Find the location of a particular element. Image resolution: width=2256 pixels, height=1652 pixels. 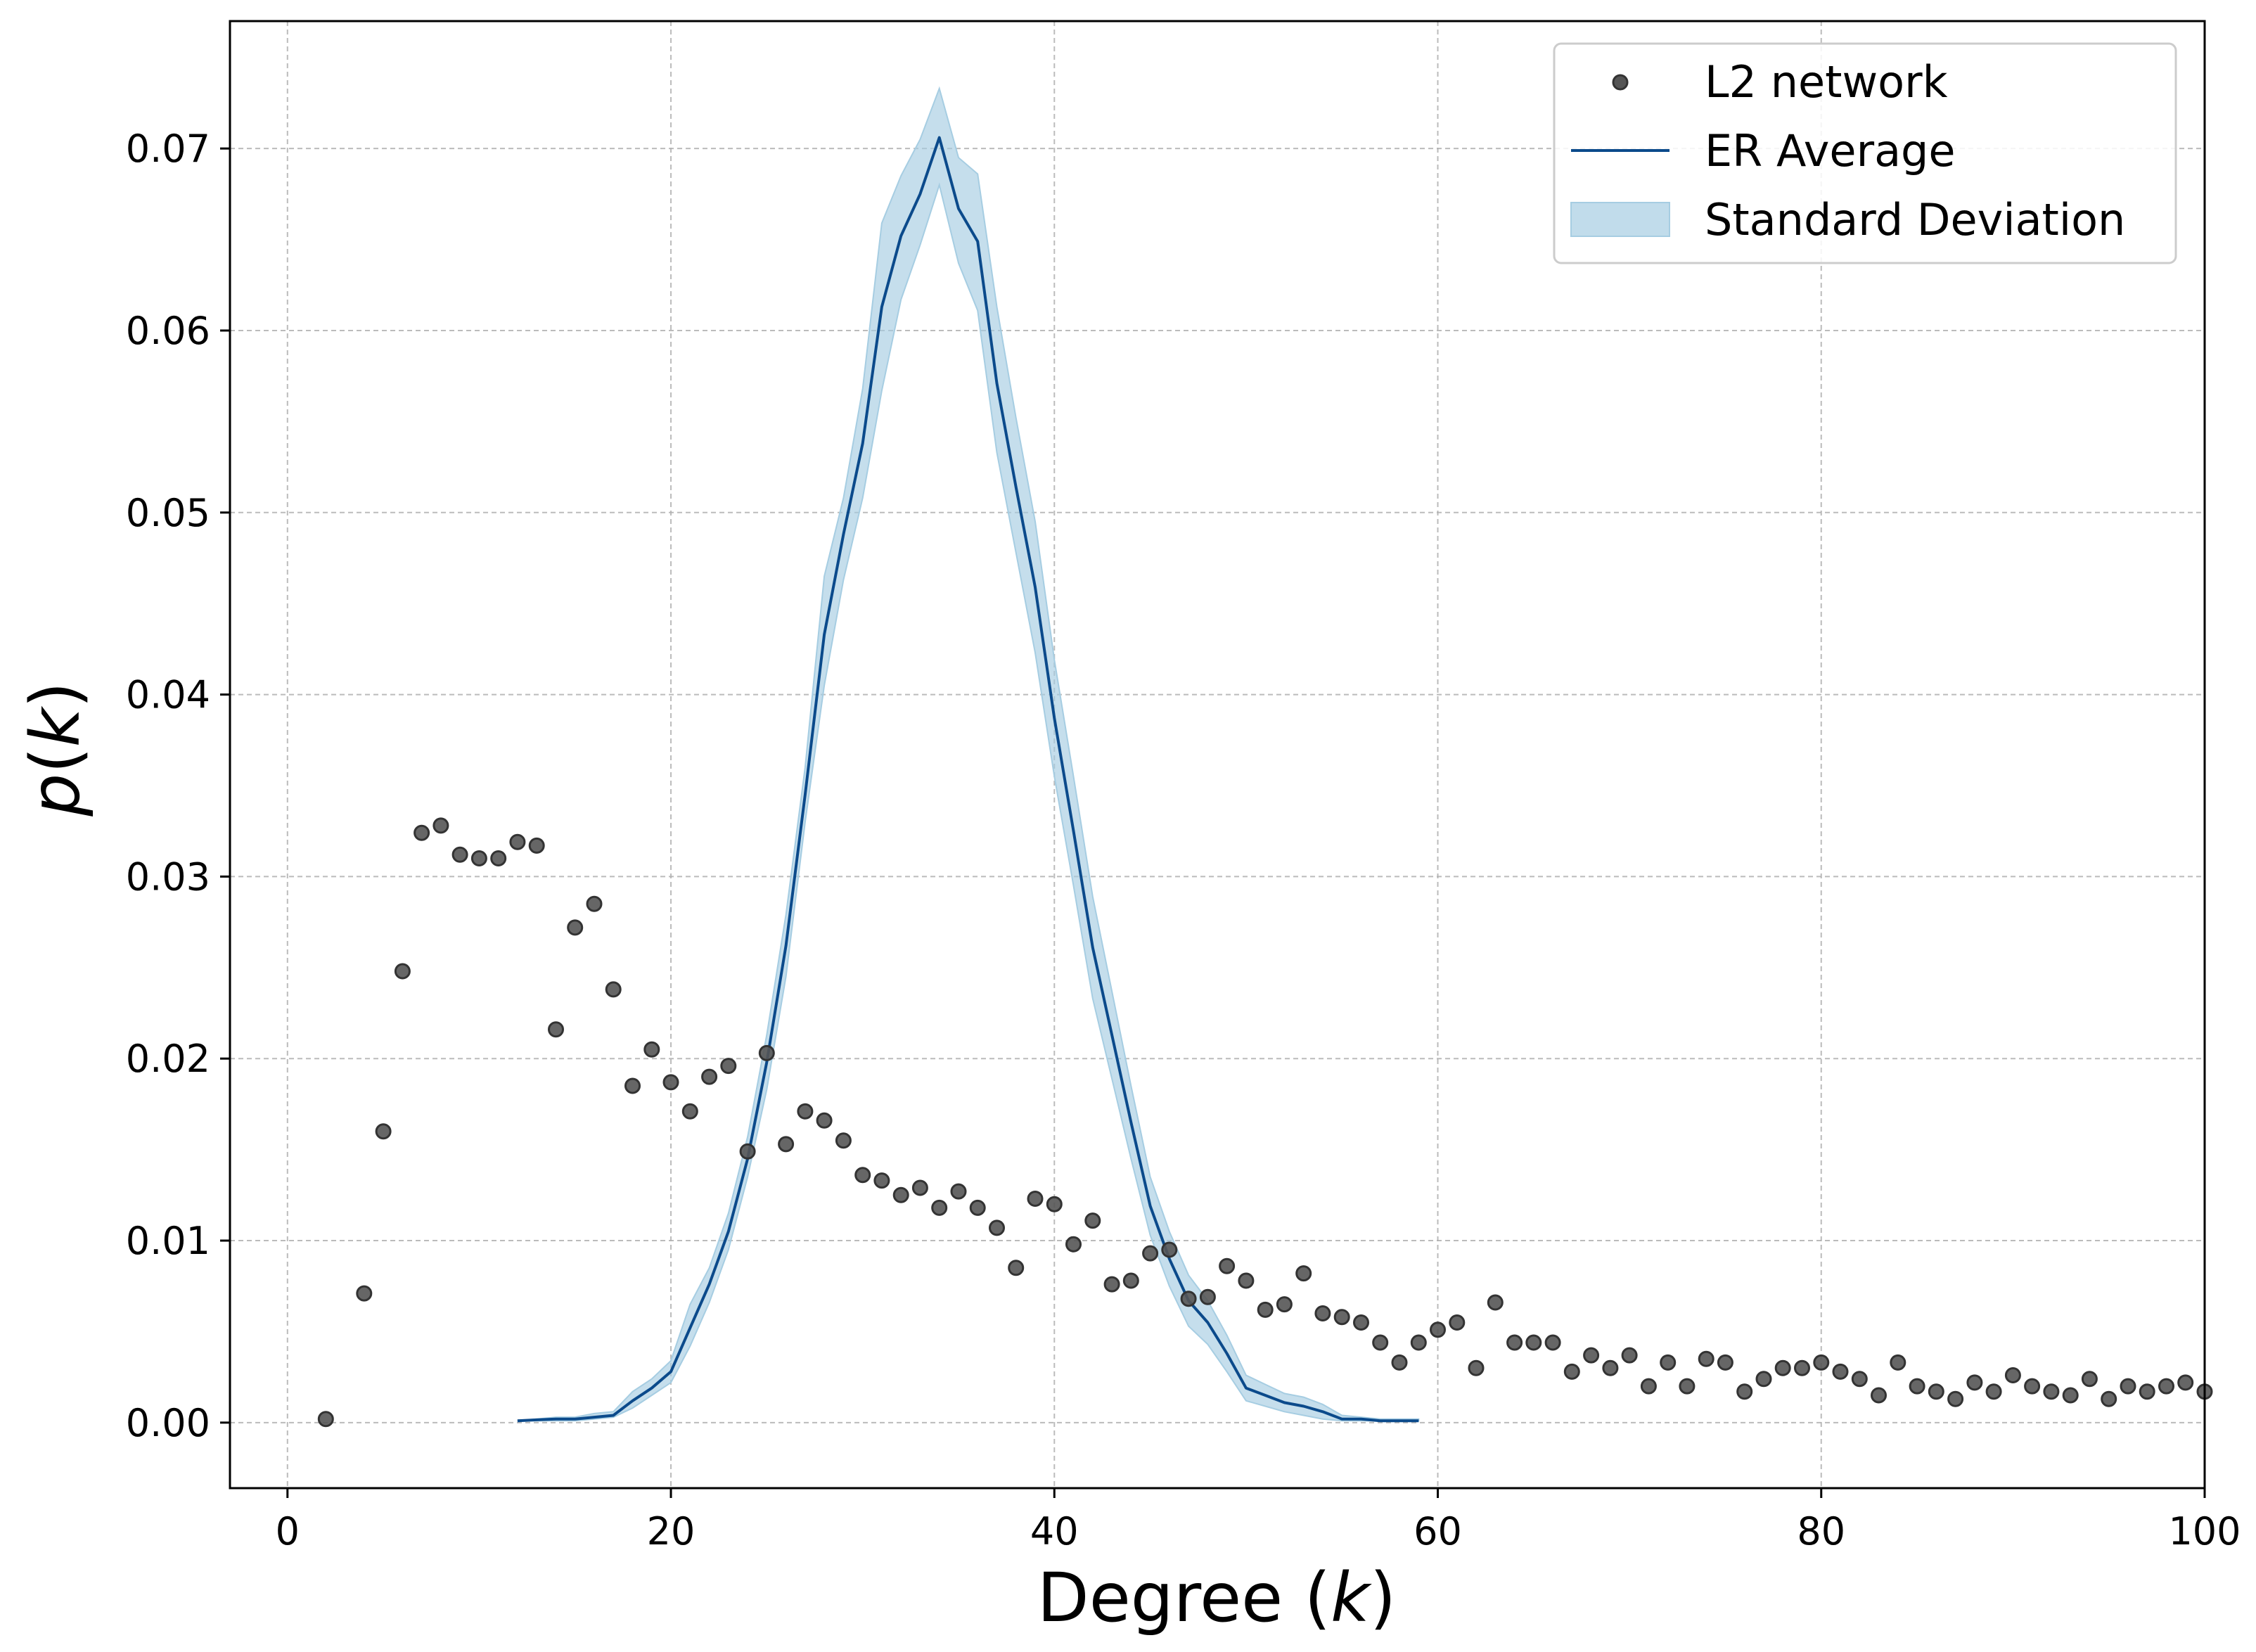

y-axis-label: p(k) is located at coordinates (55, 749).